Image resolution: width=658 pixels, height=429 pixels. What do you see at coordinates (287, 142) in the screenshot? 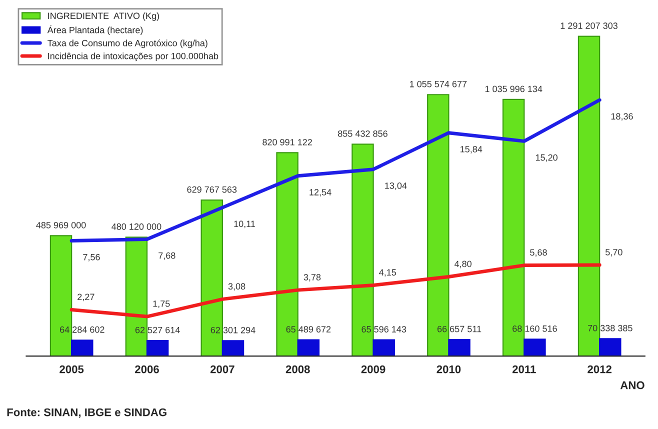
I see `data-label: 820 991 122` at bounding box center [287, 142].